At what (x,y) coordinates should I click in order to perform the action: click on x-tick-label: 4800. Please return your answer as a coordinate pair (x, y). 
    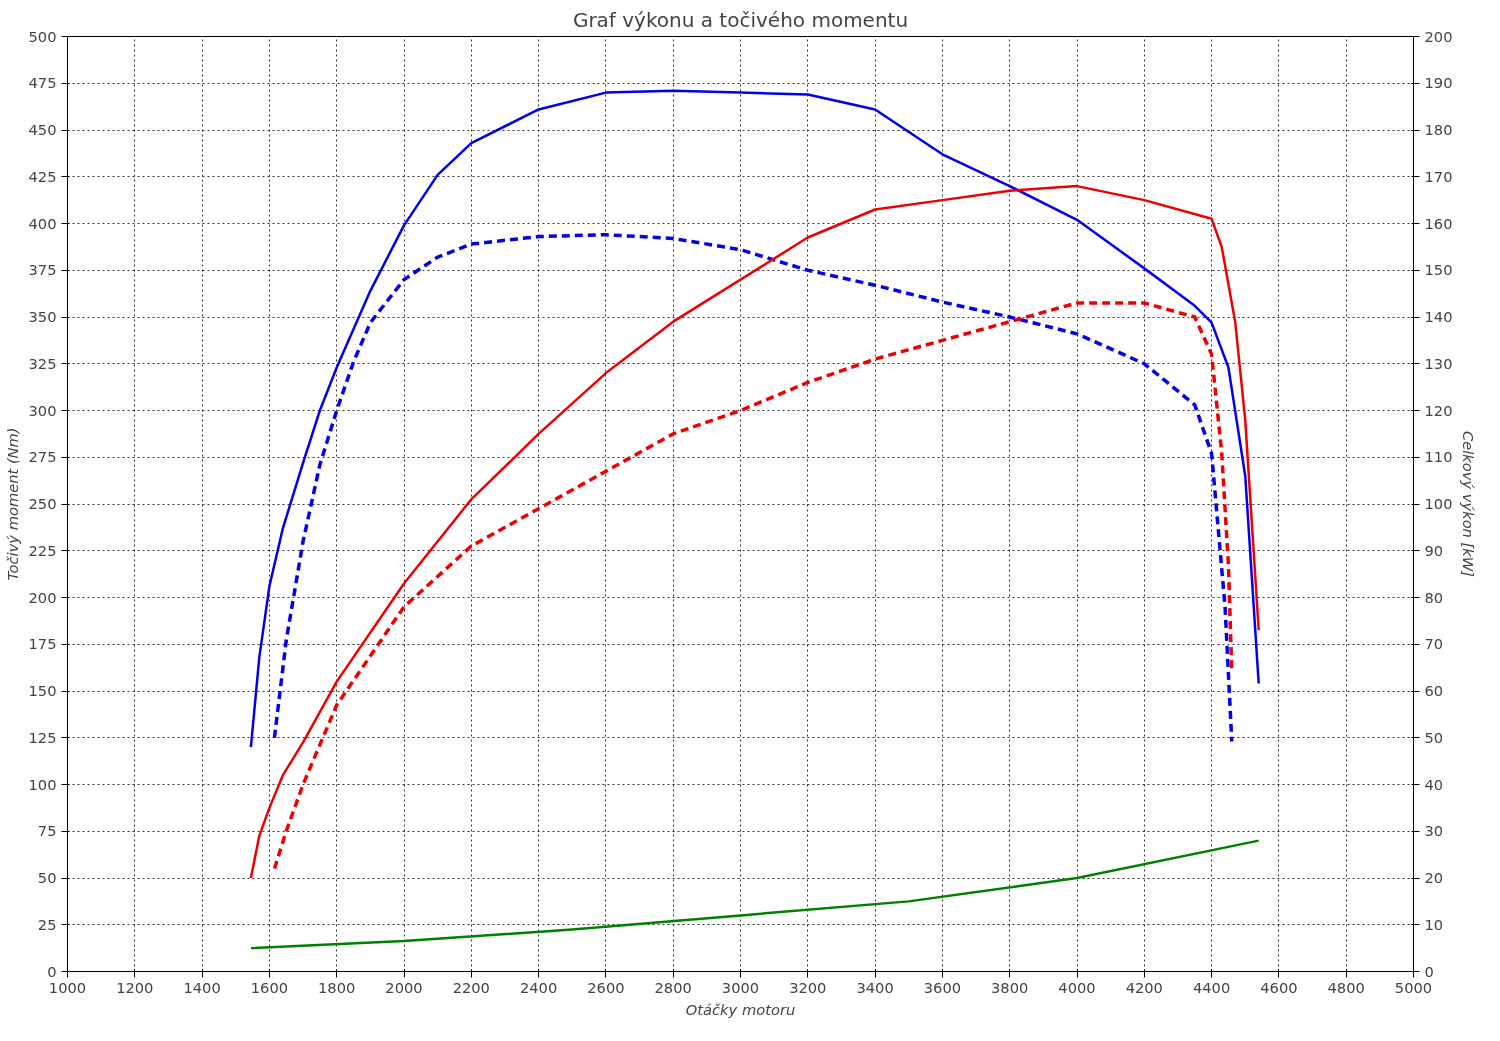
    Looking at the image, I should click on (1346, 987).